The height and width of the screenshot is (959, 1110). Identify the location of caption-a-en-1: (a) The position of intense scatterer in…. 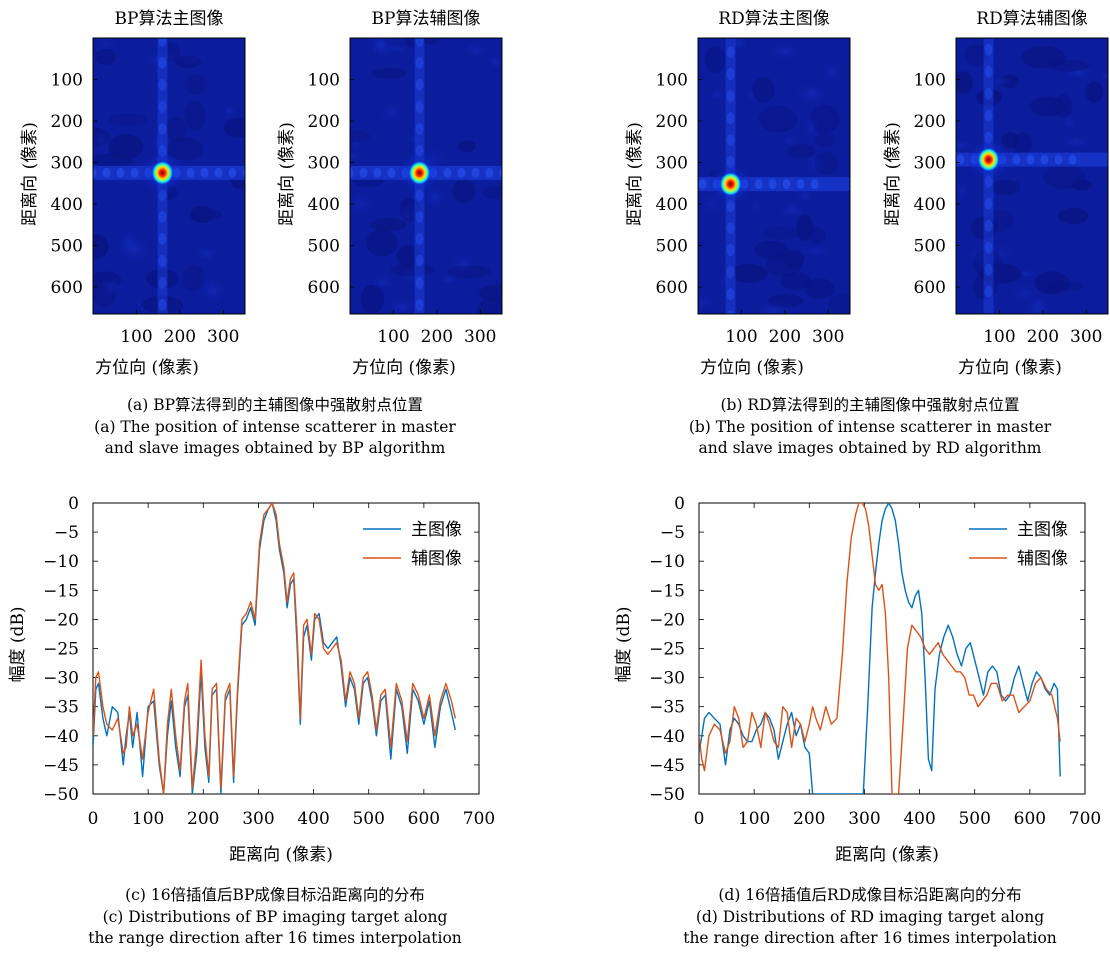
(275, 426).